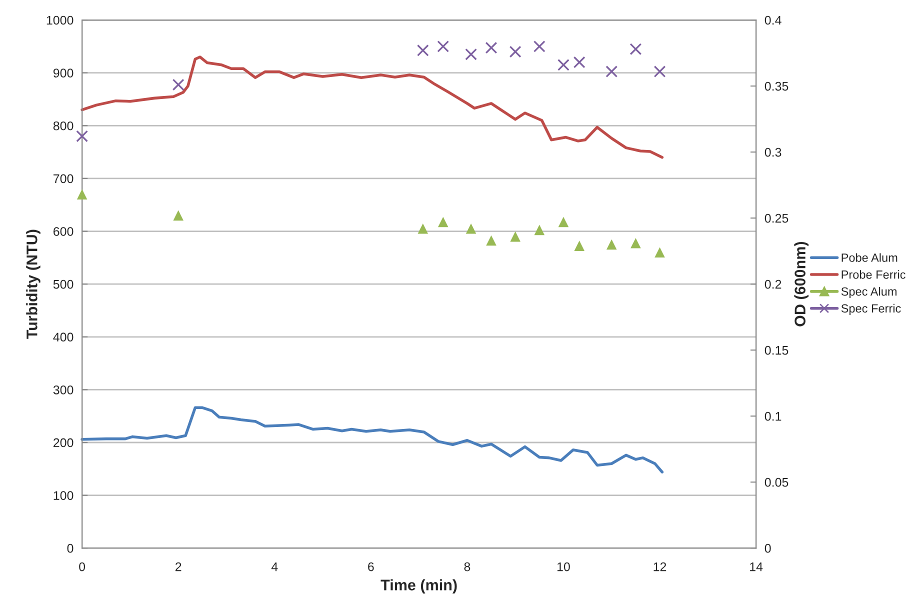 The image size is (922, 607). I want to click on y2-tick-label: 0.25, so click(776, 218).